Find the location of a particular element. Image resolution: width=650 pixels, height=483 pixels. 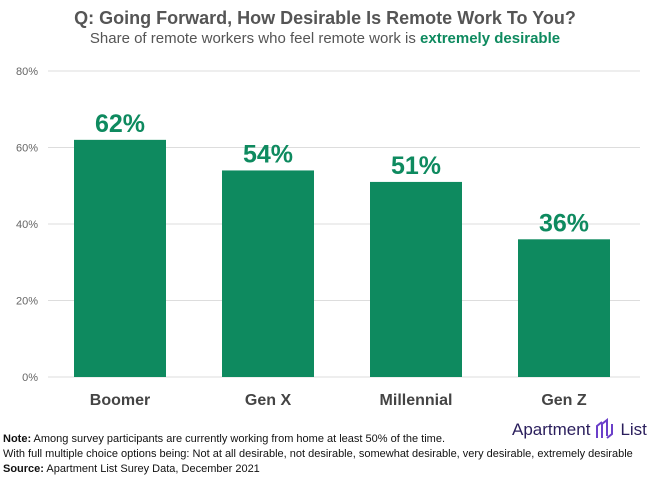

logo-text-left: Apartment is located at coordinates (551, 429).